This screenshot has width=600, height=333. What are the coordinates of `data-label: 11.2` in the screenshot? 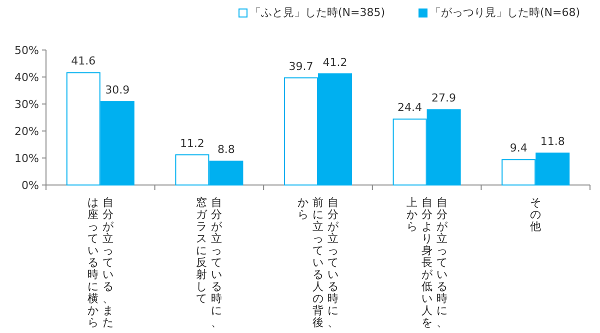 It's located at (192, 143).